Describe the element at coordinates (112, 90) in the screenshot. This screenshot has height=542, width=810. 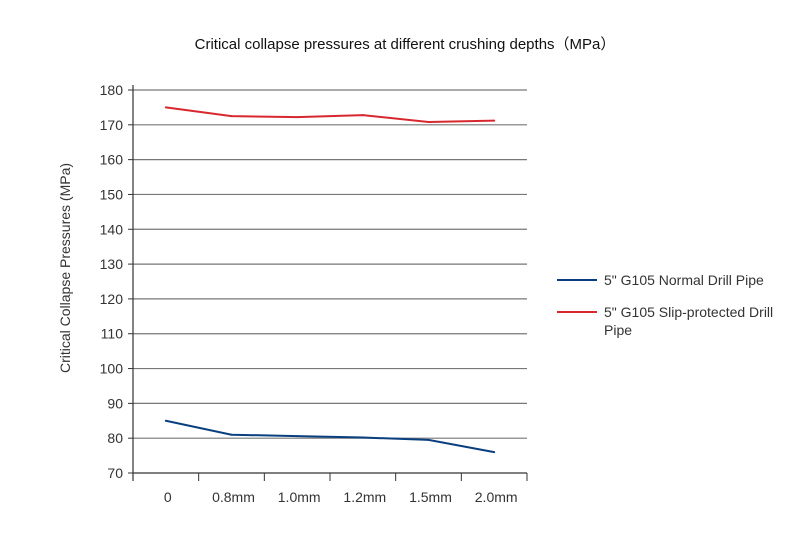
I see `y-tick-label: 180` at that location.